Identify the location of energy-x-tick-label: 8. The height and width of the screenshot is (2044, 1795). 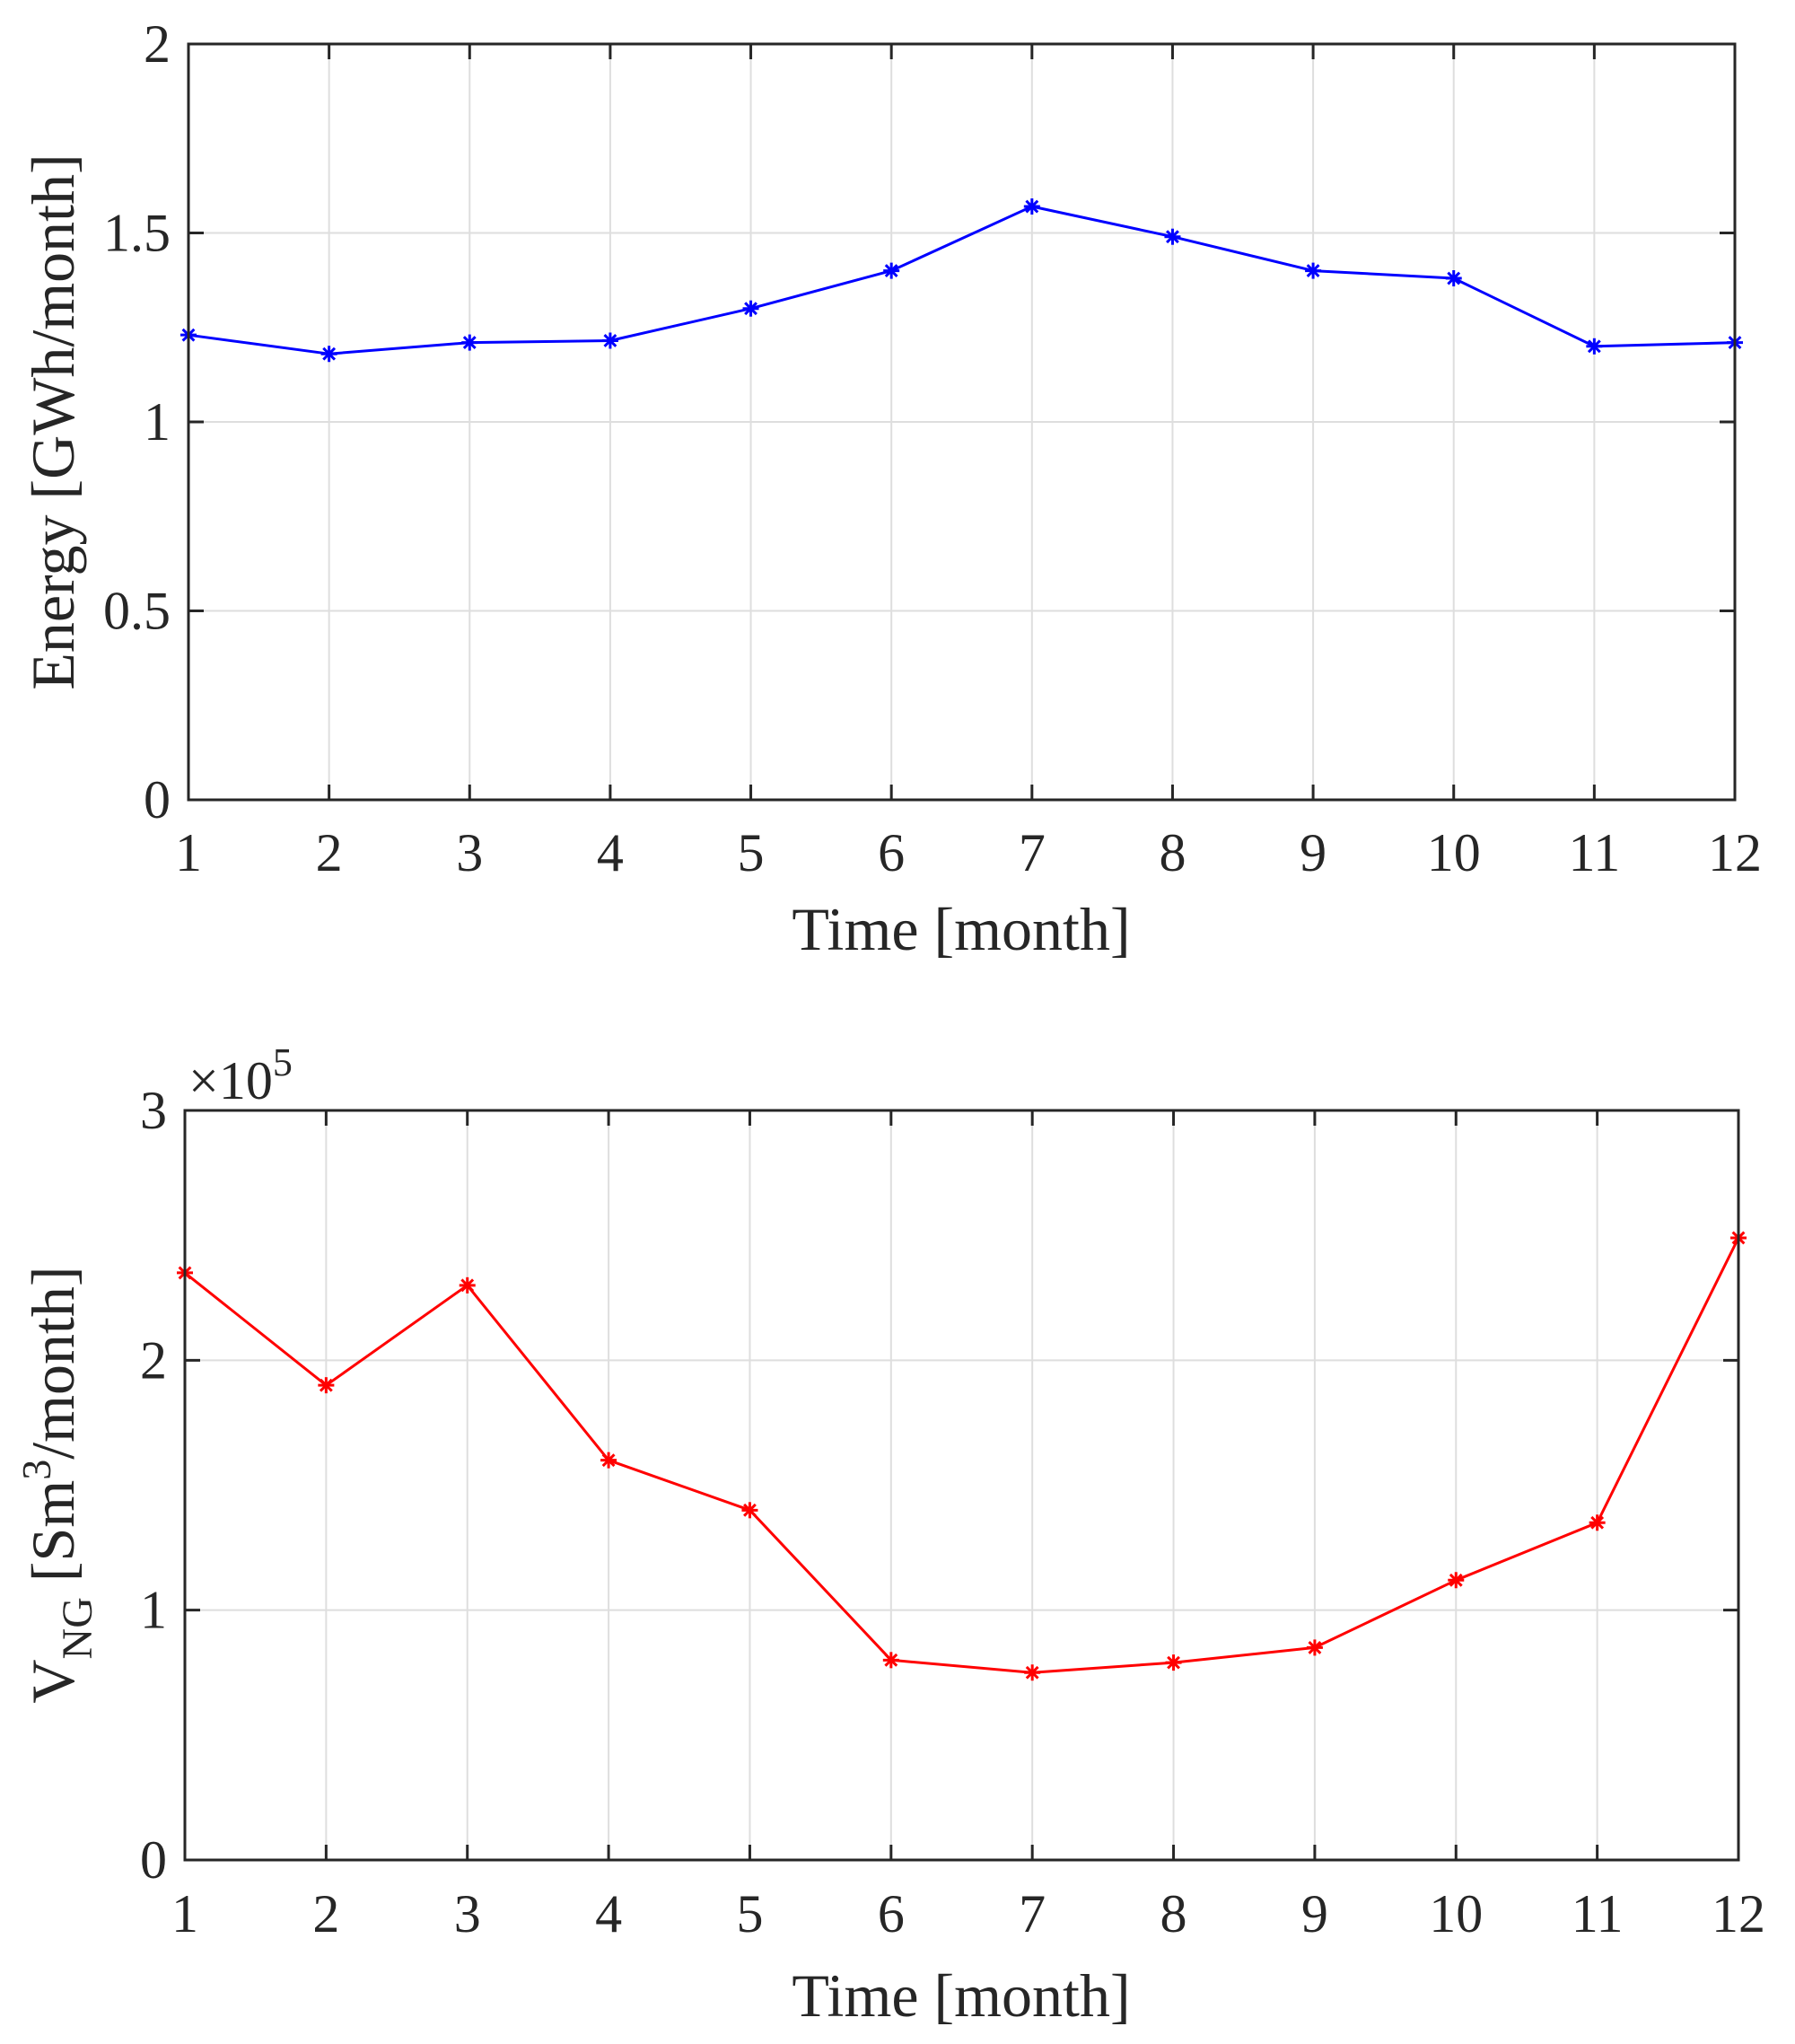
(1172, 853).